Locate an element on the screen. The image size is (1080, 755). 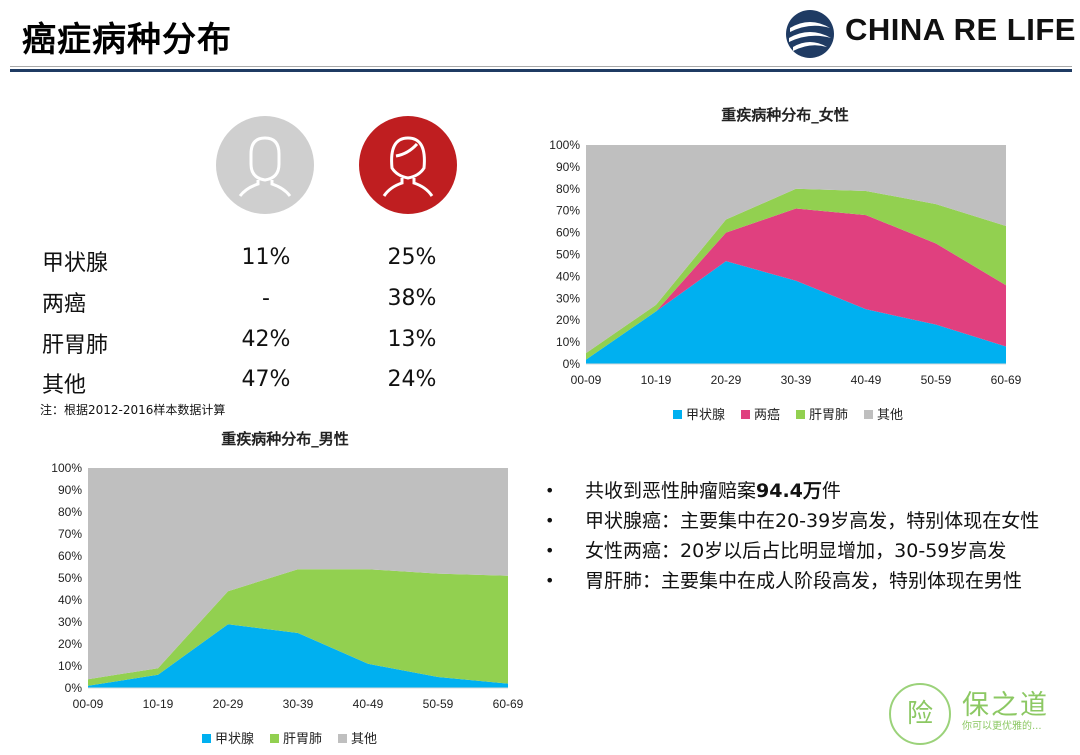
legend-label: 两癌 is located at coordinates (767, 414).